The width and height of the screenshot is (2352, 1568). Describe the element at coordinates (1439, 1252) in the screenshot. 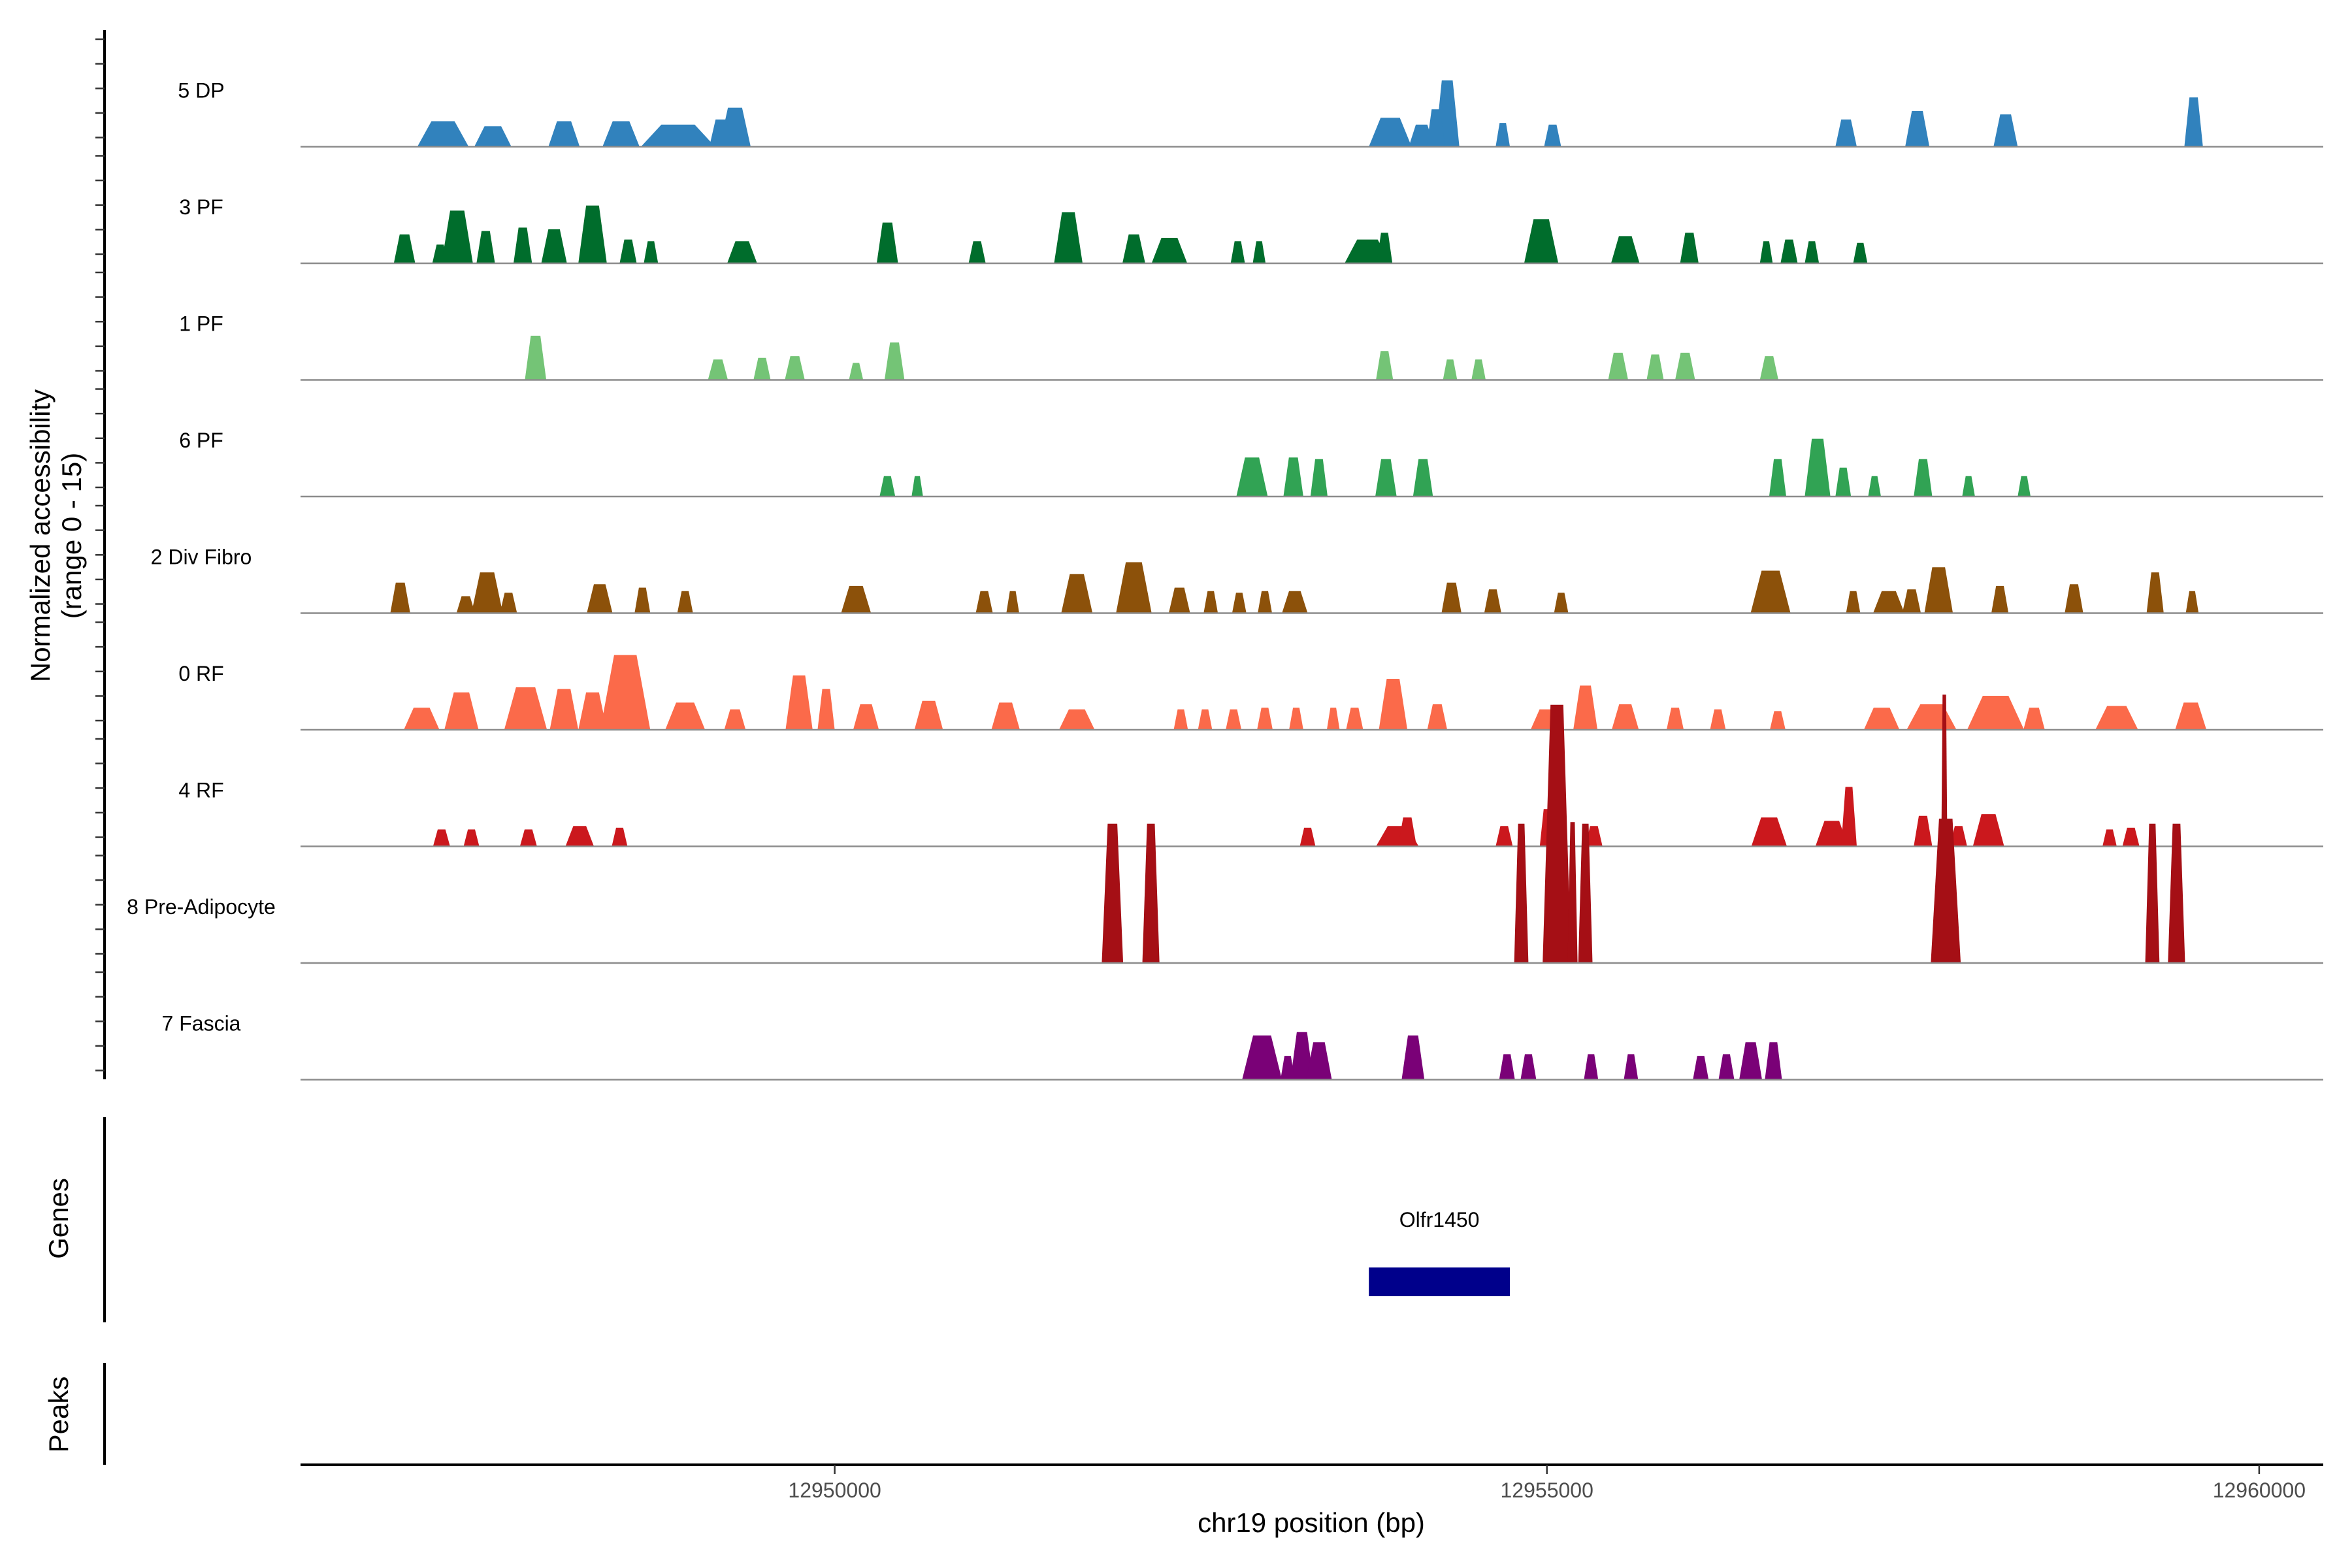

I see `genes-track: Olfr1450` at that location.